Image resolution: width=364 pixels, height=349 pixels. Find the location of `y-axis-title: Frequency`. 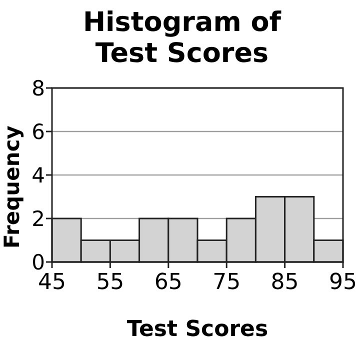

y-axis-title: Frequency is located at coordinates (12, 186).